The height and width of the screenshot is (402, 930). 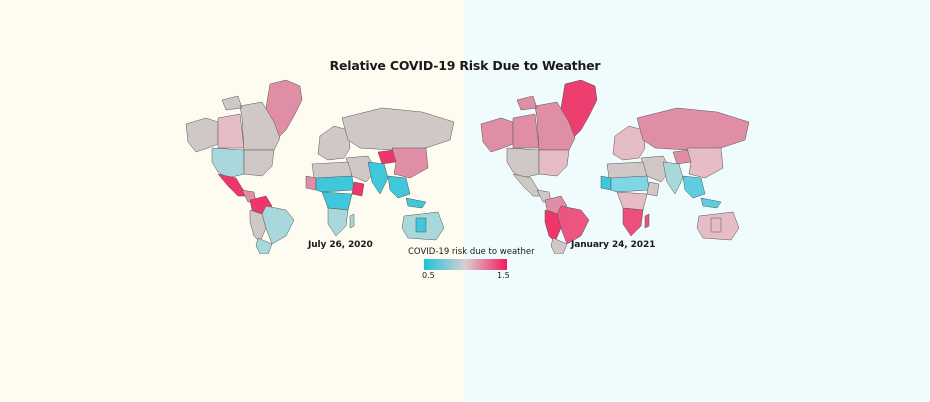 I want to click on map-date-label-july-2020: July 26, 2020, so click(x=340, y=245).